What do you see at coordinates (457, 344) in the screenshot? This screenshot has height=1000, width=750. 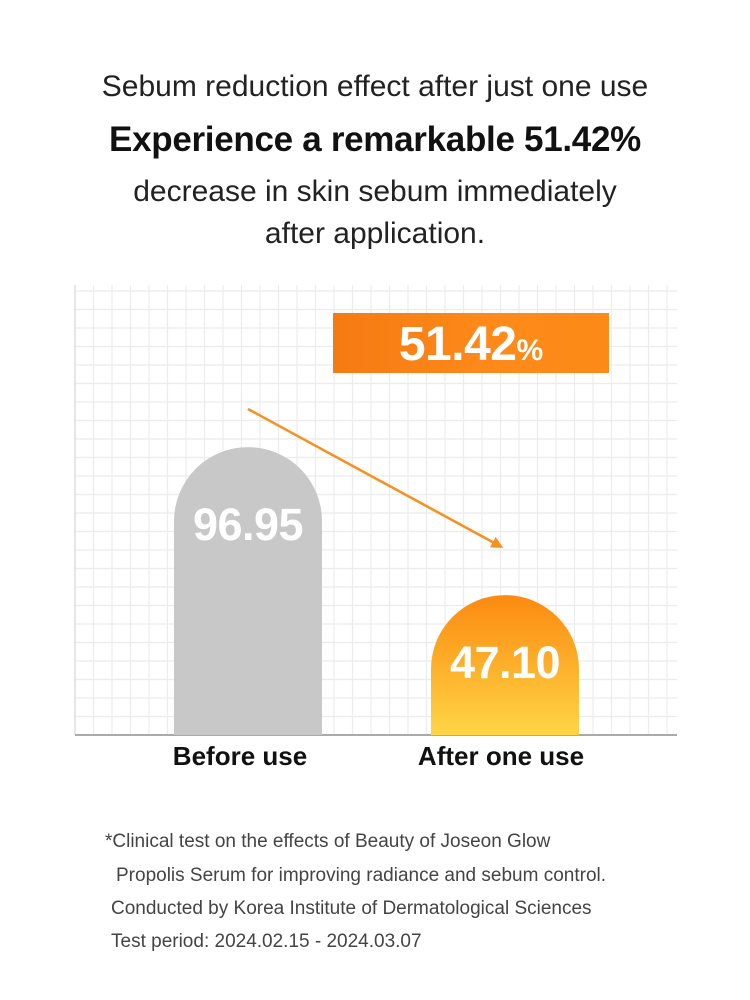 I see `reduction-percent-value: 51.42` at bounding box center [457, 344].